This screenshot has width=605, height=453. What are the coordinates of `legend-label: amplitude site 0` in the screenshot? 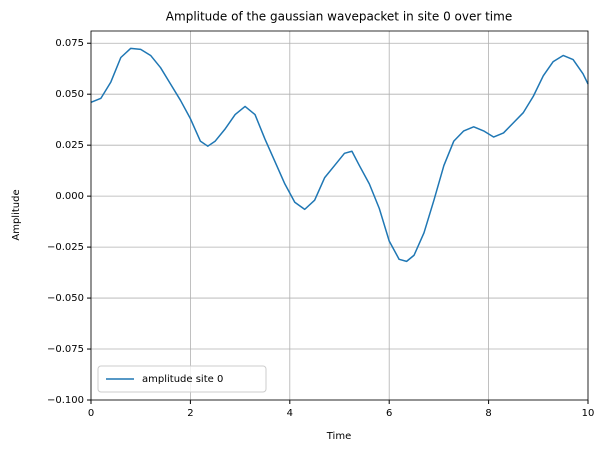 It's located at (182, 379).